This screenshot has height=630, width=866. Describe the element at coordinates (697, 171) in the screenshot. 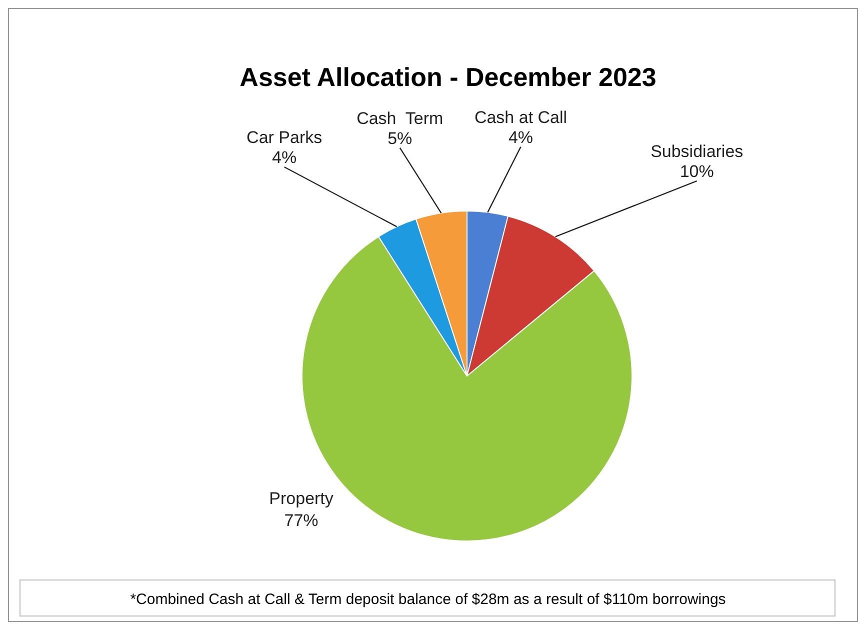

I see `data-label: 10%` at that location.